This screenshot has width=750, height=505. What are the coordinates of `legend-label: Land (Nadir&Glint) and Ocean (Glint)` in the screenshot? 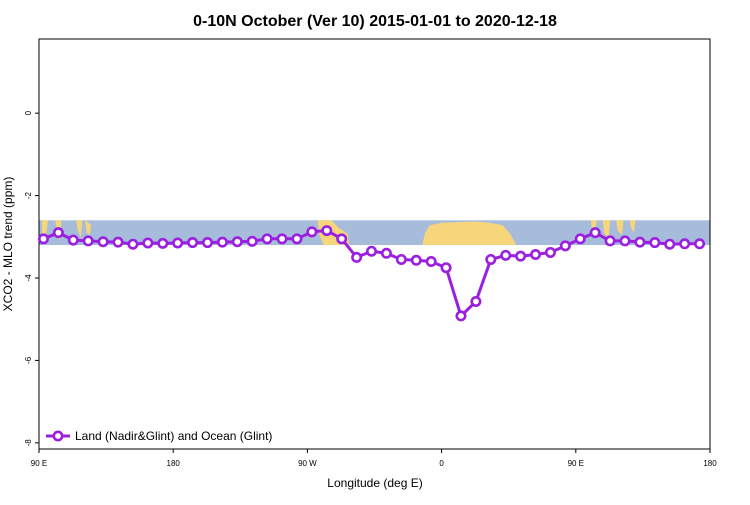 It's located at (173, 436).